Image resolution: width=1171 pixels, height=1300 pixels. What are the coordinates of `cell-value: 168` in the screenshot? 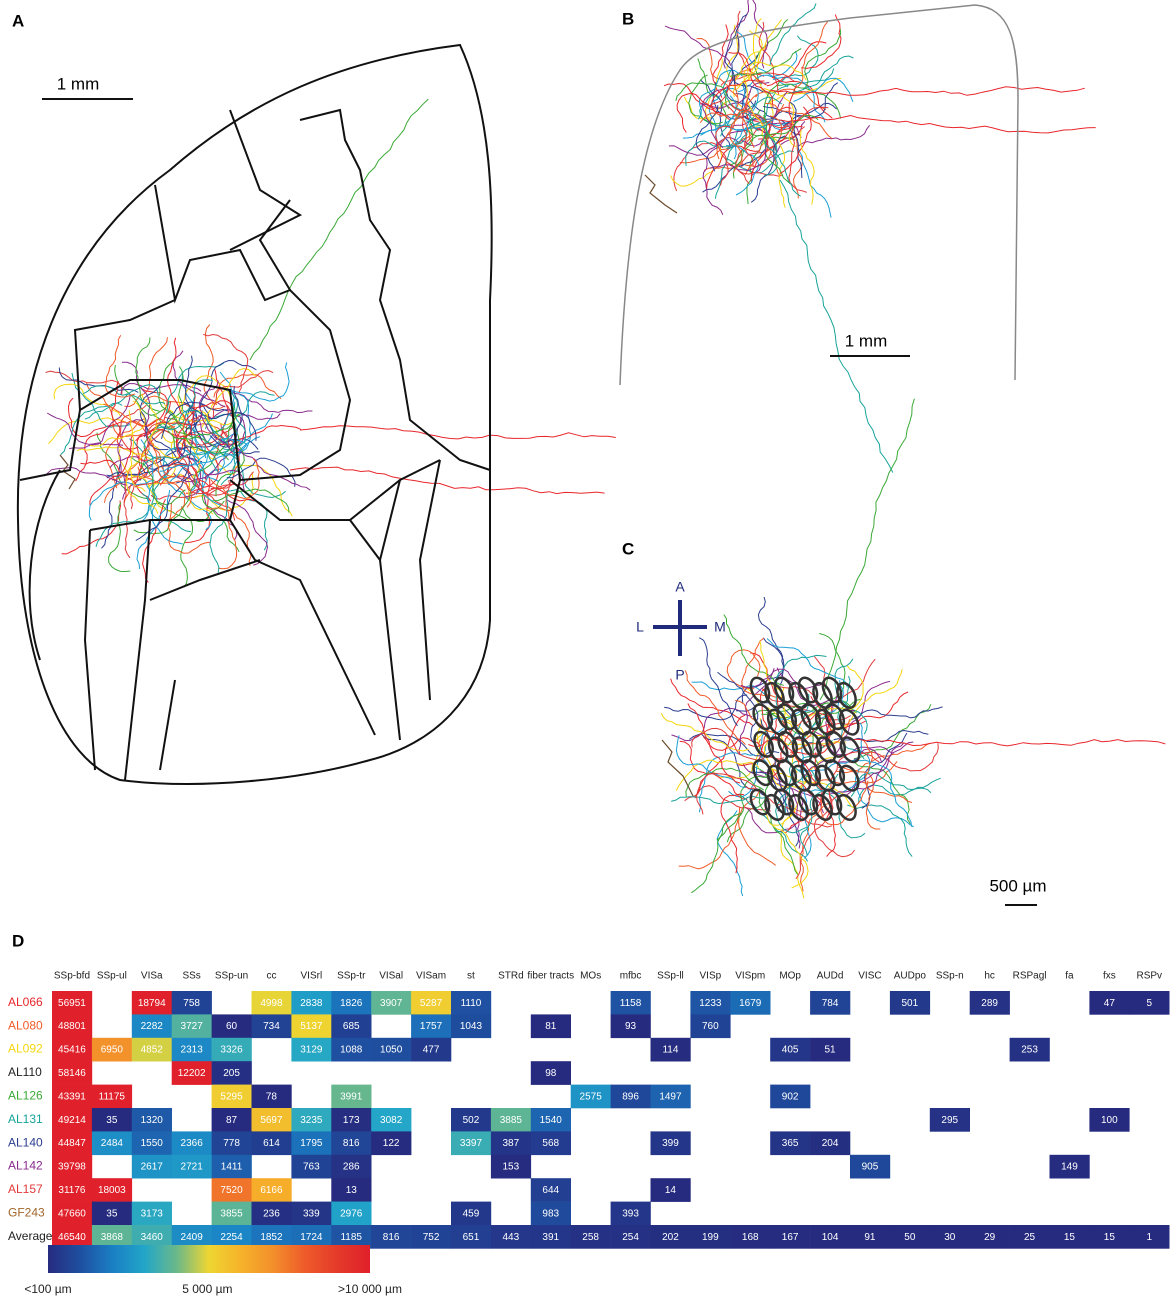 It's located at (750, 1237).